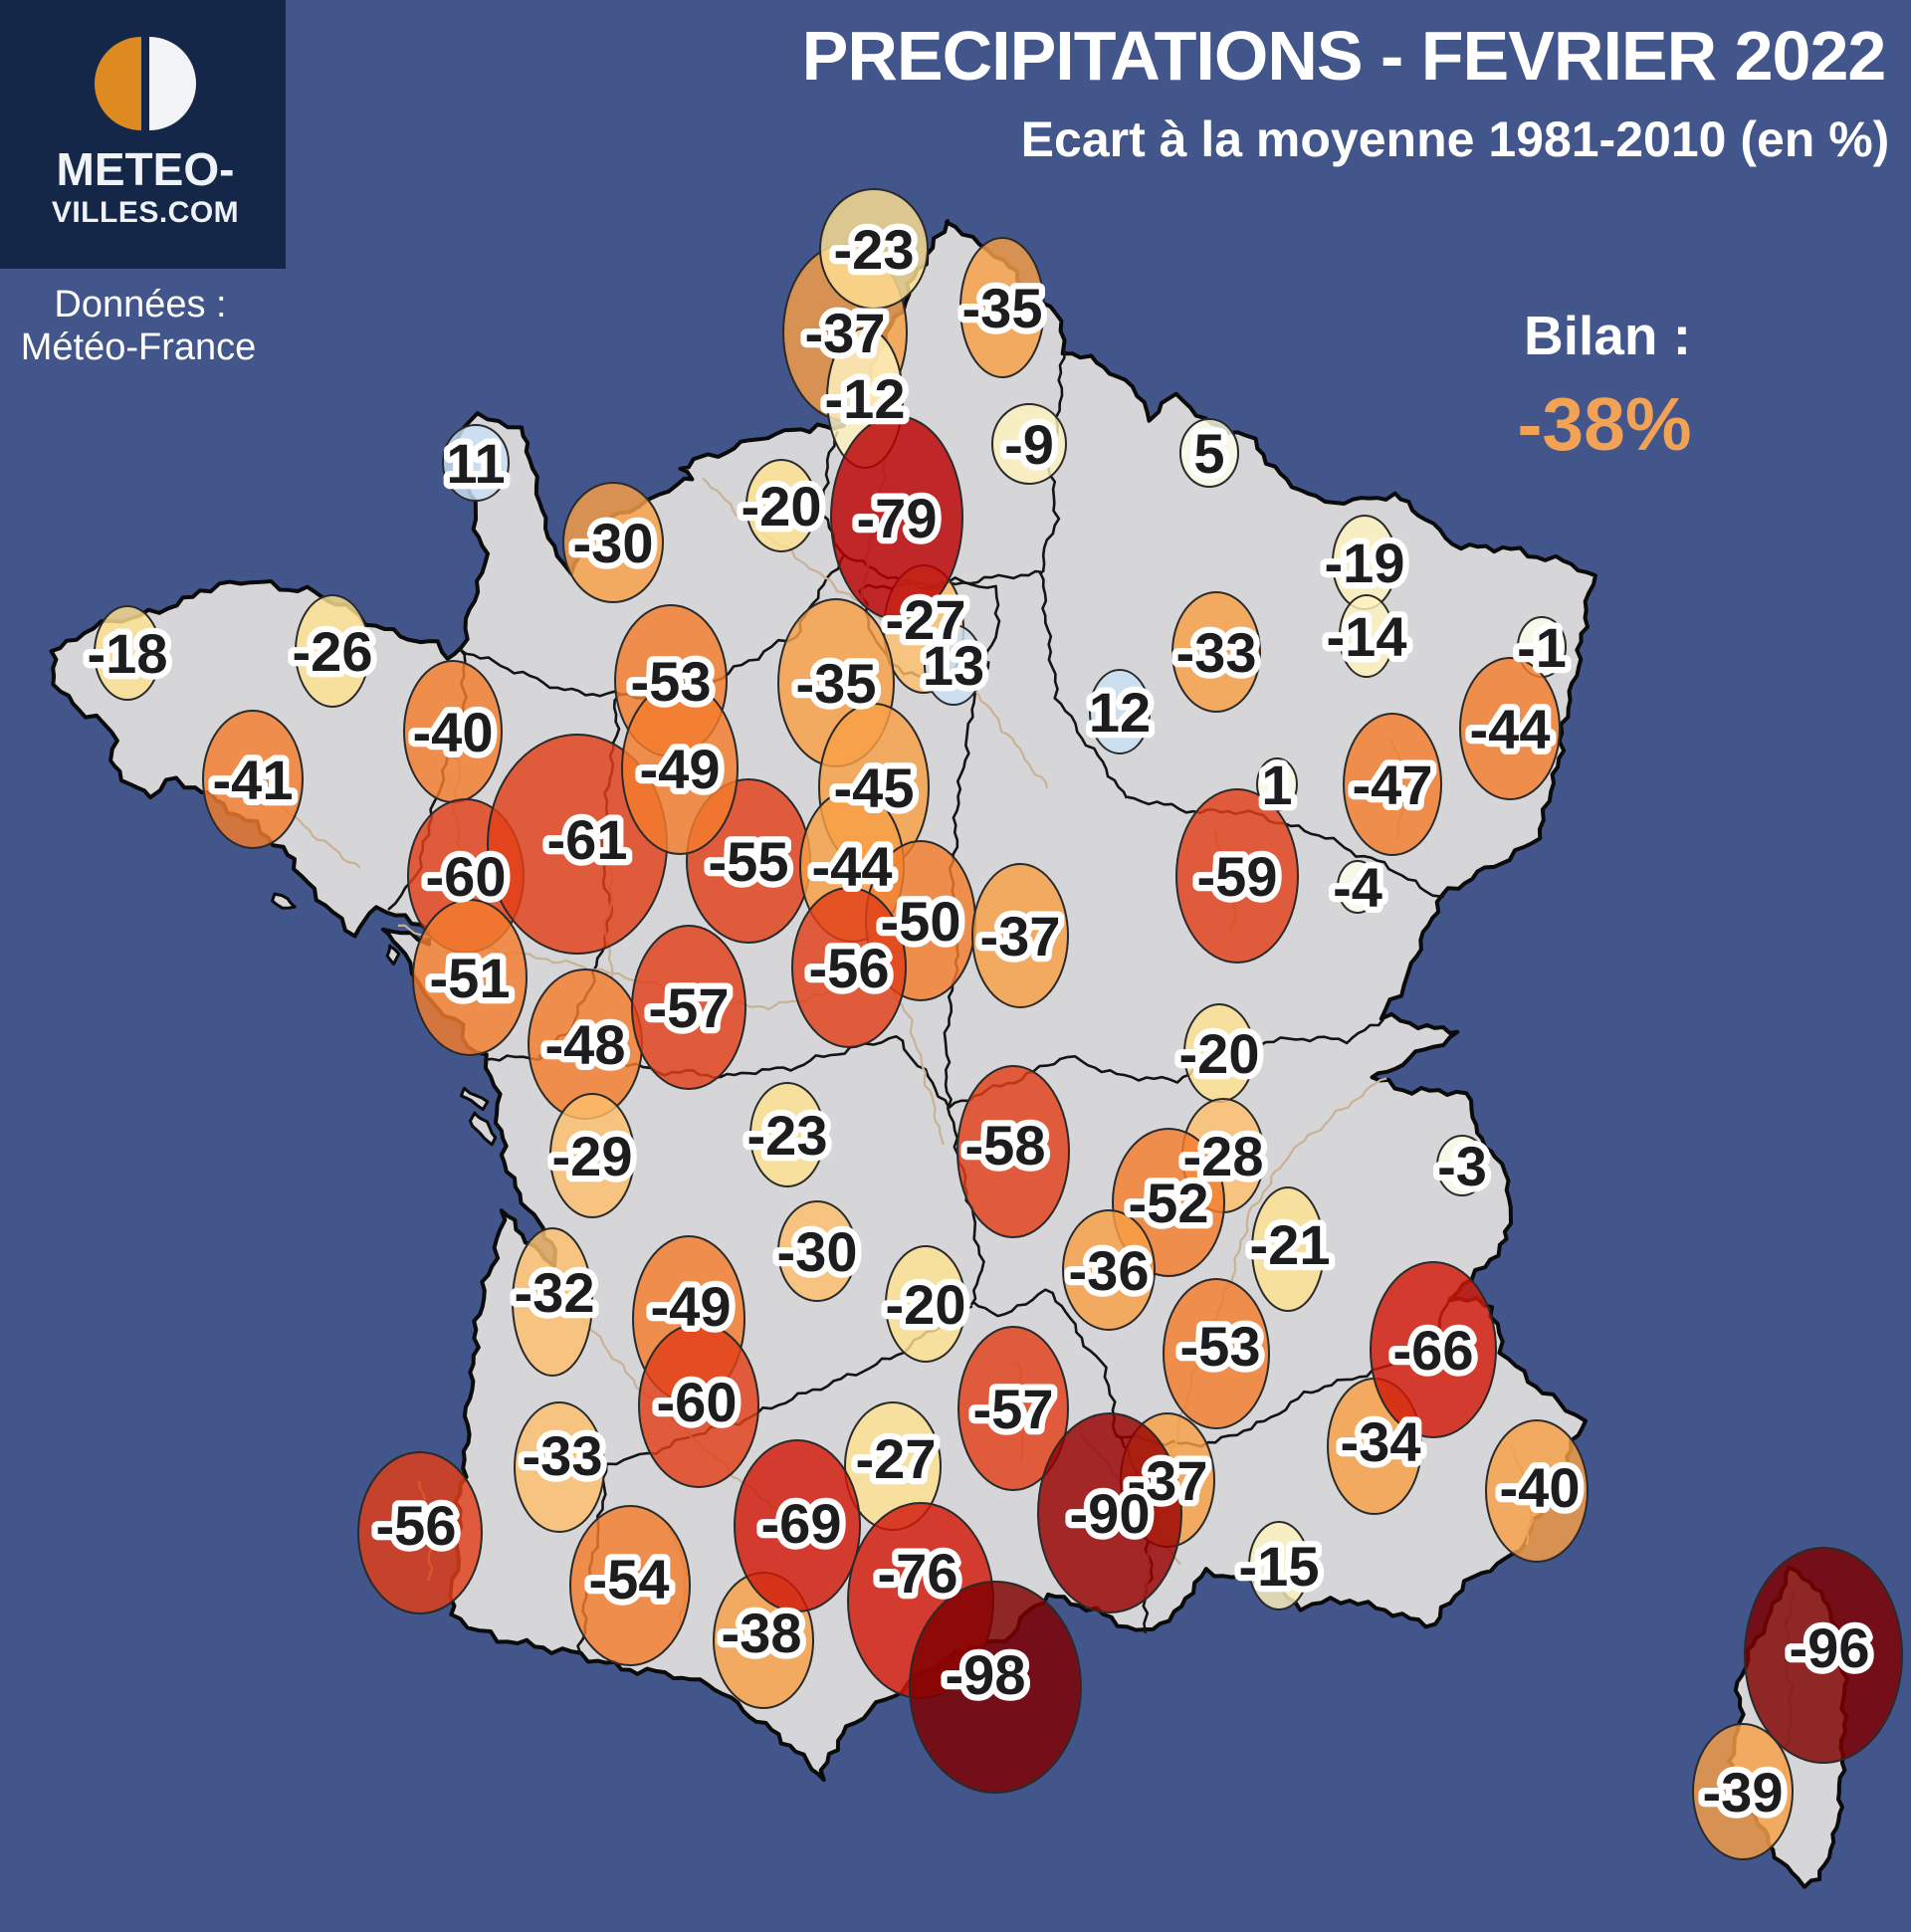 This screenshot has height=1932, width=1911. Describe the element at coordinates (1357, 887) in the screenshot. I see `svg-text: -4` at that location.